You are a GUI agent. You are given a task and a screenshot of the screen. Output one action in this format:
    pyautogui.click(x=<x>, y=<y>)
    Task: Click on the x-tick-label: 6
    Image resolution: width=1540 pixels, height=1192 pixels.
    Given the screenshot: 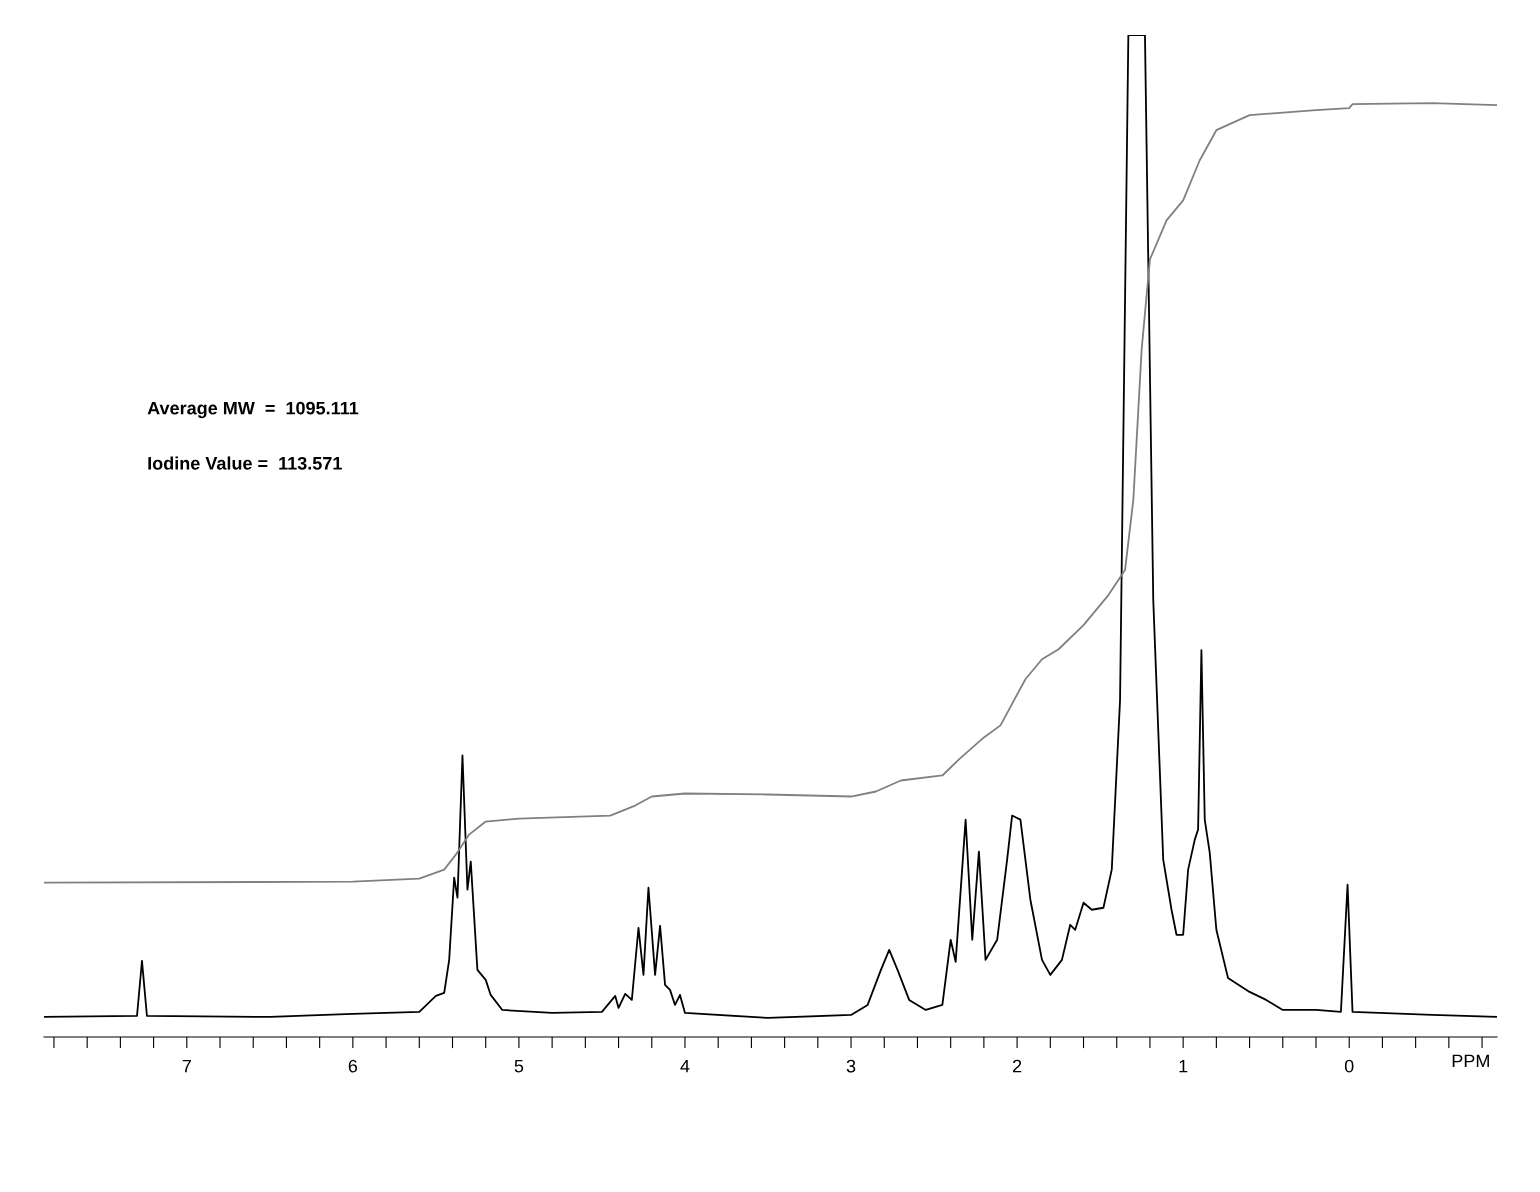 What is the action you would take?
    pyautogui.click(x=353, y=1066)
    